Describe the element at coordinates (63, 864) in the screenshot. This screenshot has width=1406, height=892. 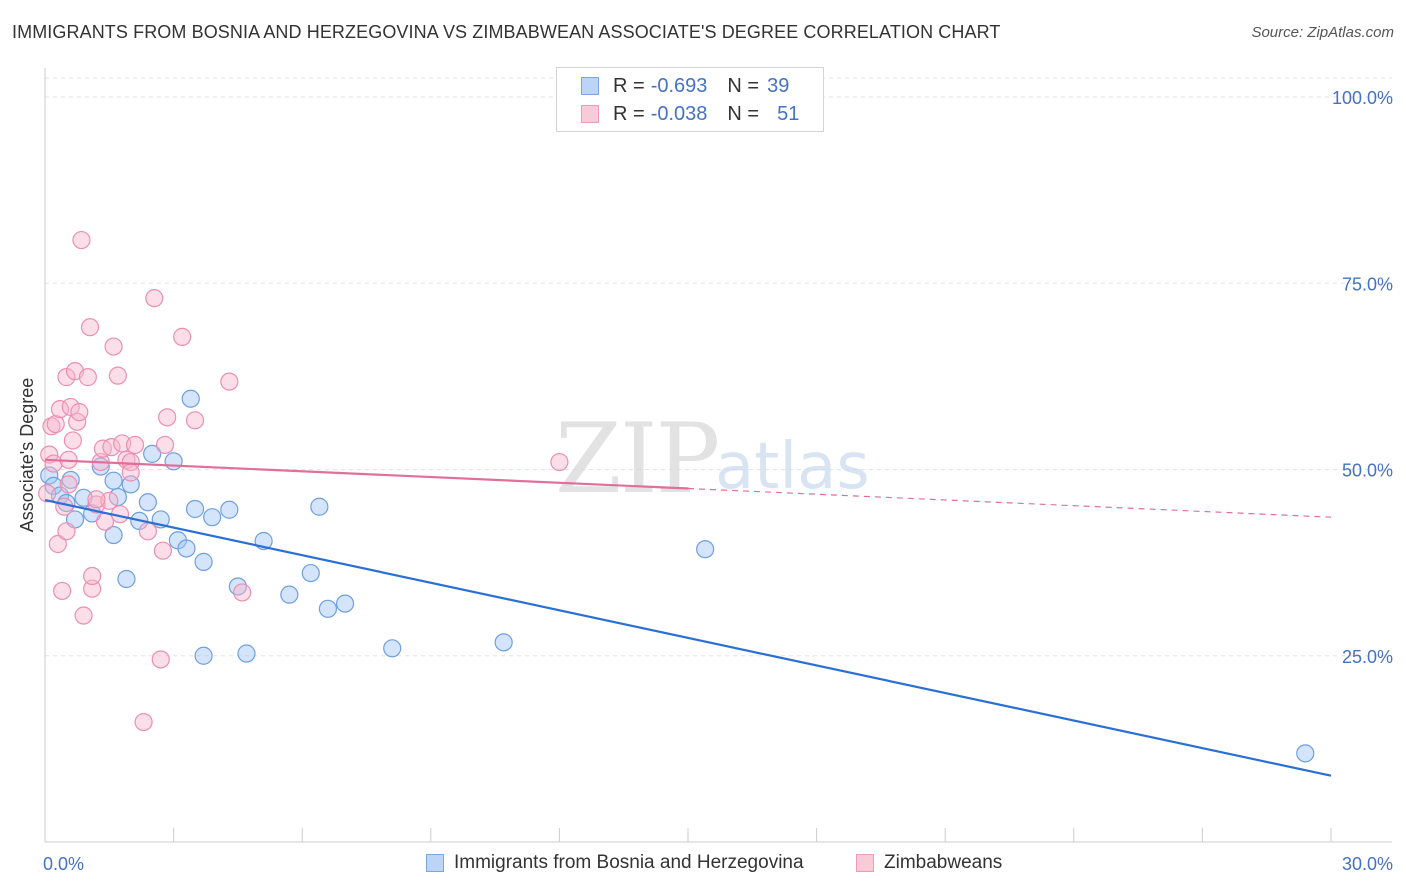
I see `x-tick-label: 0.0%` at that location.